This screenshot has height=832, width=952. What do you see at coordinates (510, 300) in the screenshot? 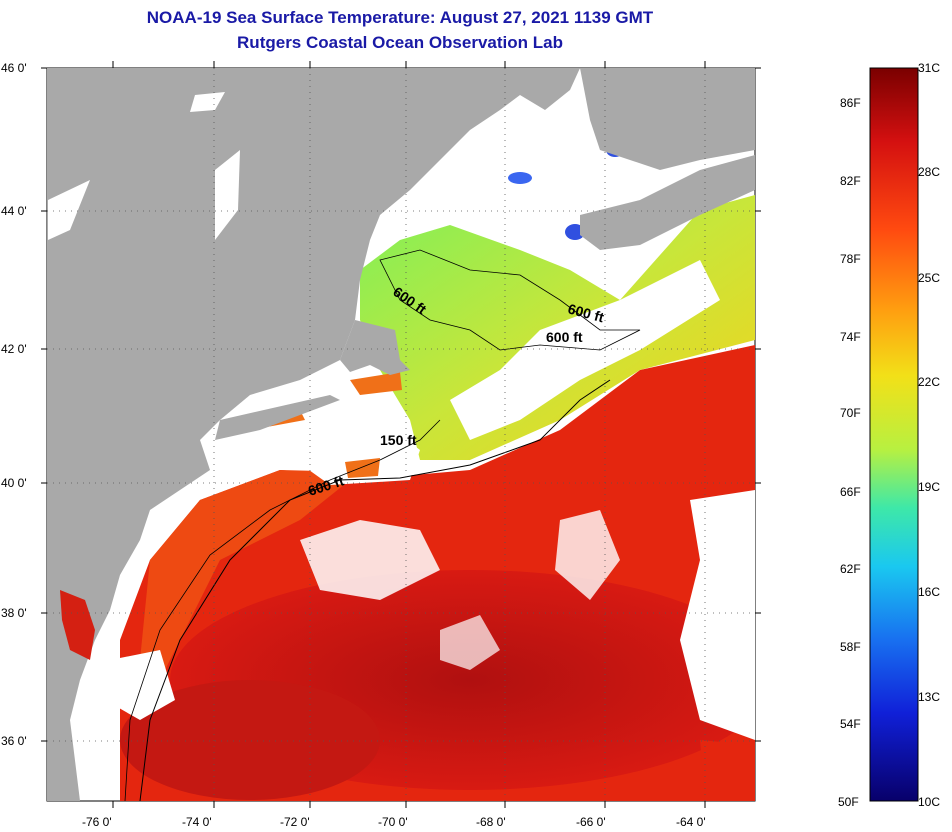
I see `contour-gulf-600ft` at bounding box center [510, 300].